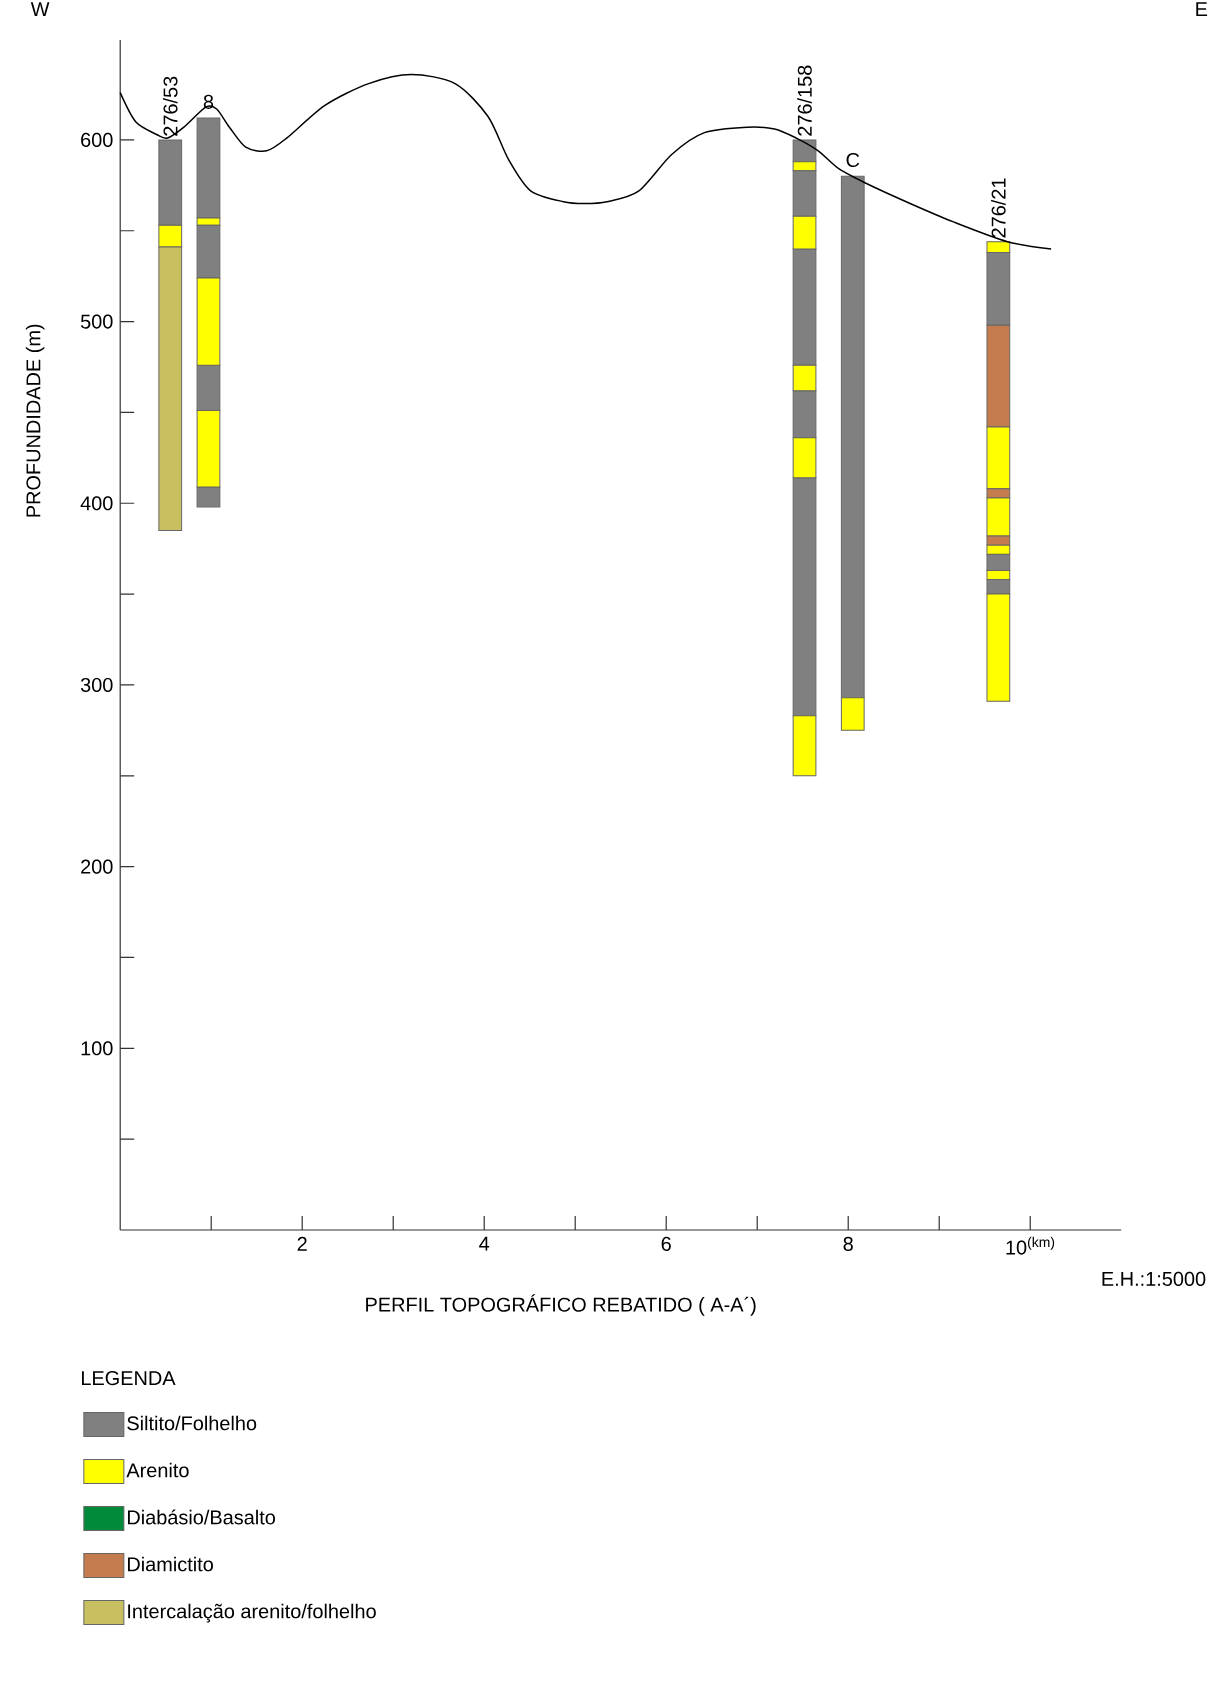  I want to click on legend-label: Diabásio/Basalto, so click(201, 1517).